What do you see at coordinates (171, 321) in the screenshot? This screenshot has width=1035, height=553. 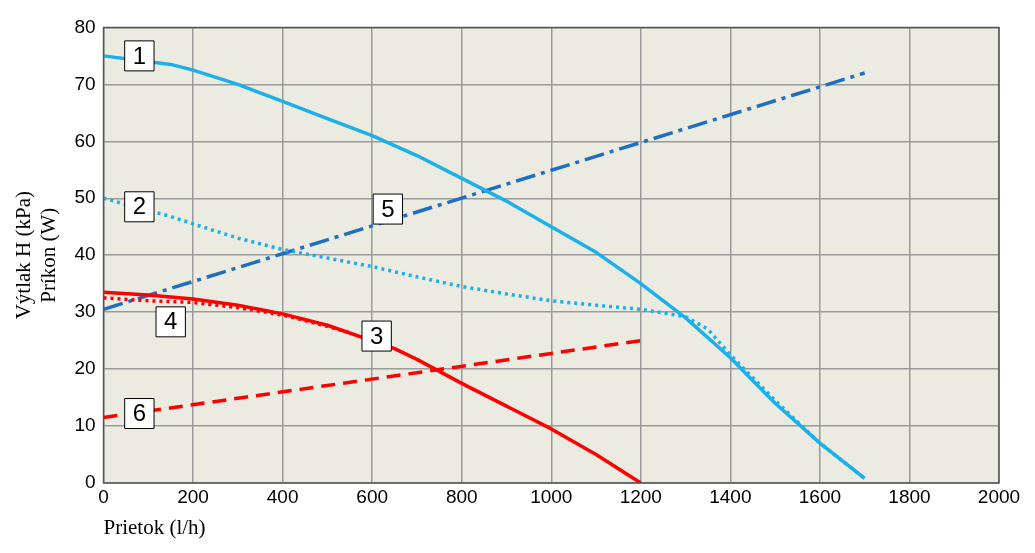 I see `annotation: 4` at bounding box center [171, 321].